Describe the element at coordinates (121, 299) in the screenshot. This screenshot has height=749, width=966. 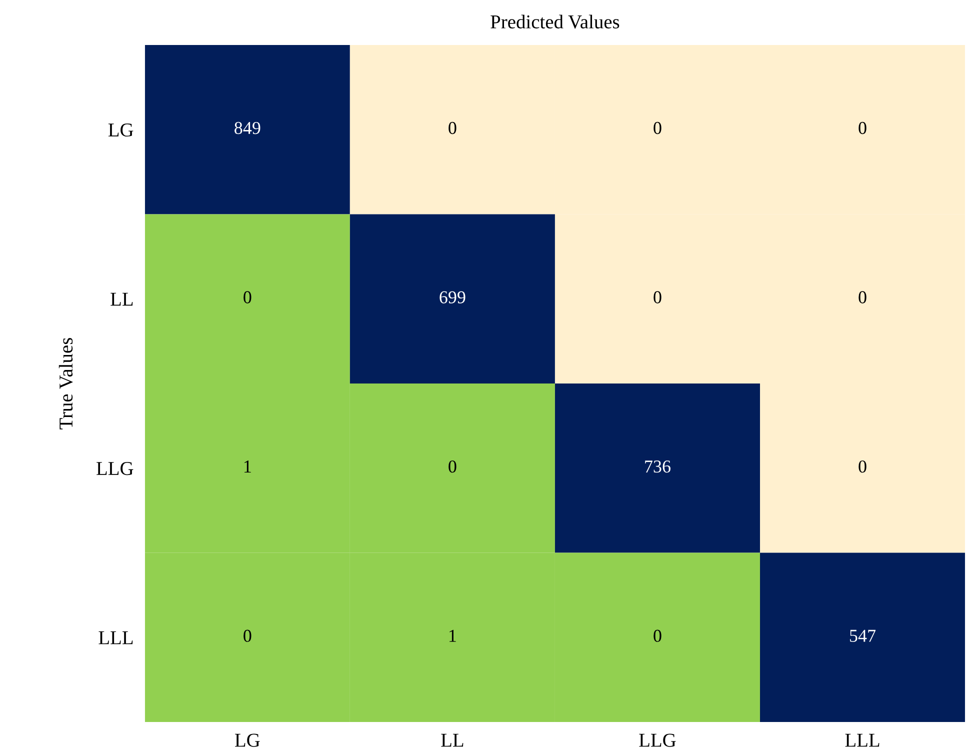
I see `y-tick-label: LL` at that location.